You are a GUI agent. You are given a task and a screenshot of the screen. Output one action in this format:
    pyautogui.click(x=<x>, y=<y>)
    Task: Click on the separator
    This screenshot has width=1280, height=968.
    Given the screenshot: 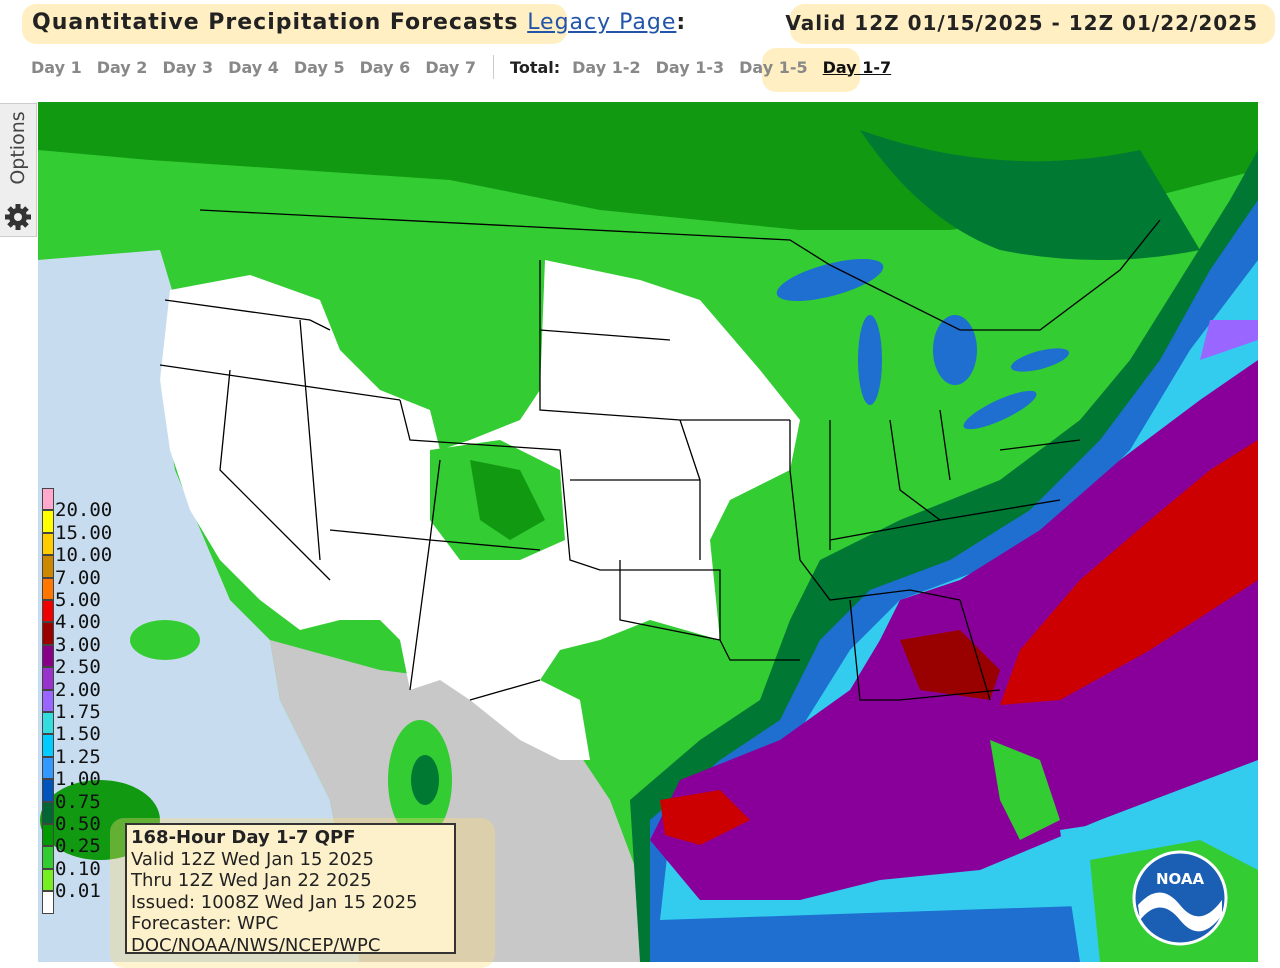 What is the action you would take?
    pyautogui.click(x=494, y=67)
    